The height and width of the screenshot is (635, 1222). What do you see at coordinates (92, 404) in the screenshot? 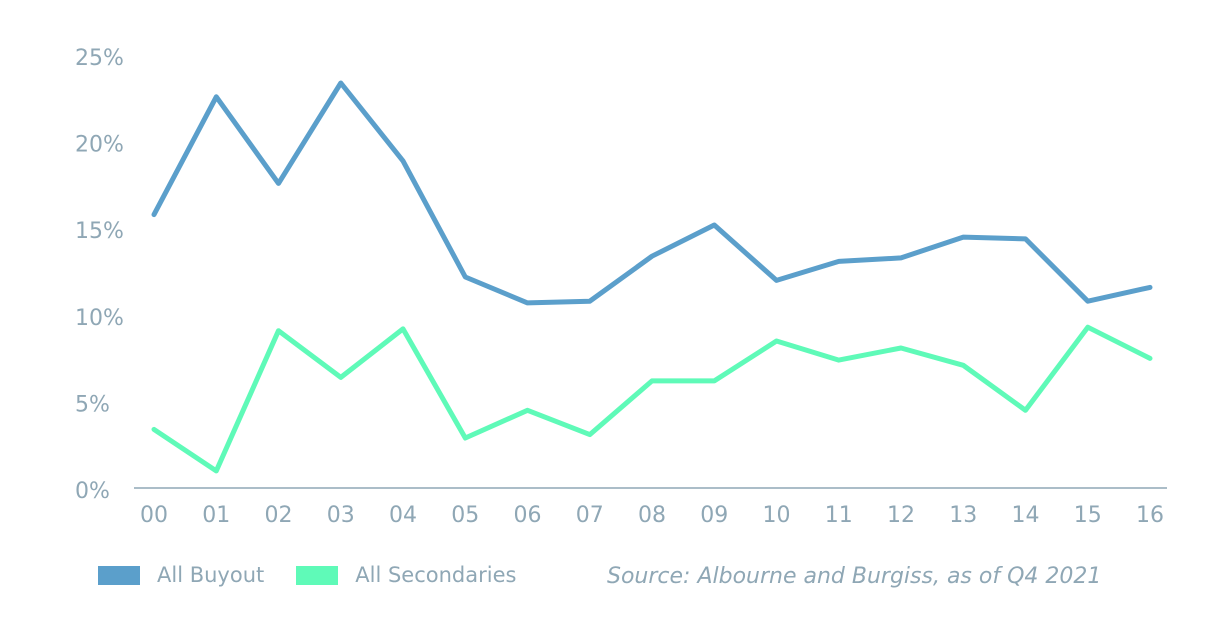
I see `y-tick-label: 5%` at bounding box center [92, 404].